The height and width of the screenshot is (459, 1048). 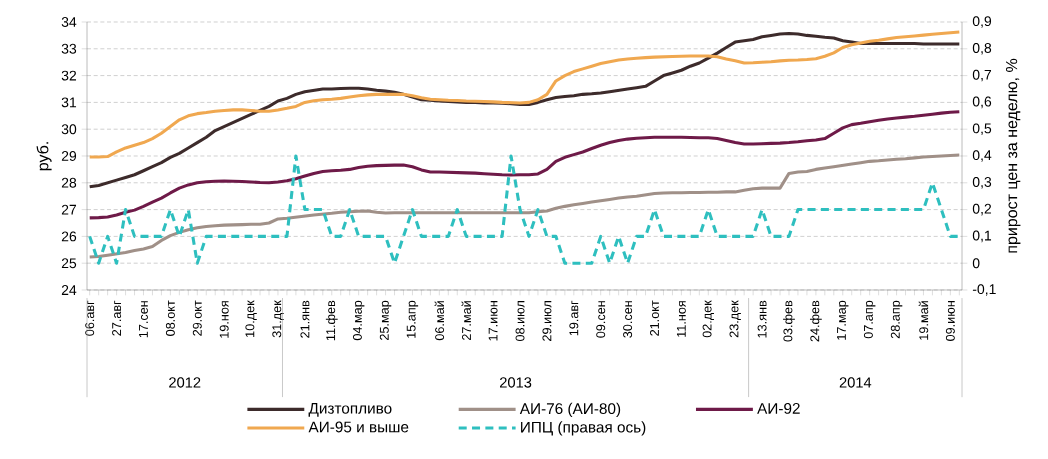 I want to click on y2-tick-label: 0,4, so click(x=982, y=156).